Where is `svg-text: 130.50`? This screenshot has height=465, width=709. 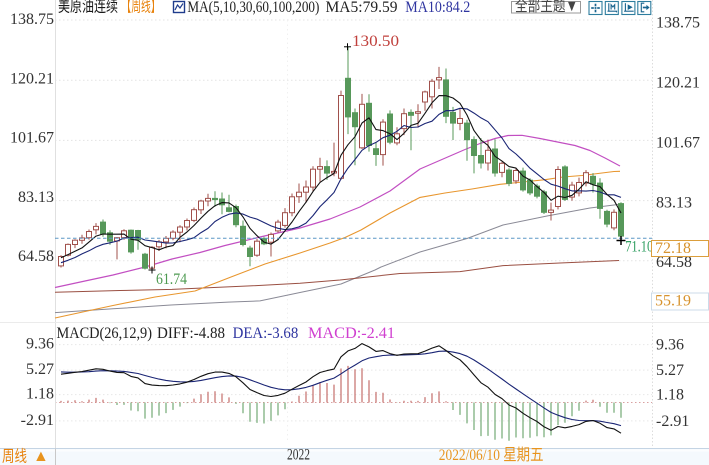 svg-text: 130.50 is located at coordinates (375, 41).